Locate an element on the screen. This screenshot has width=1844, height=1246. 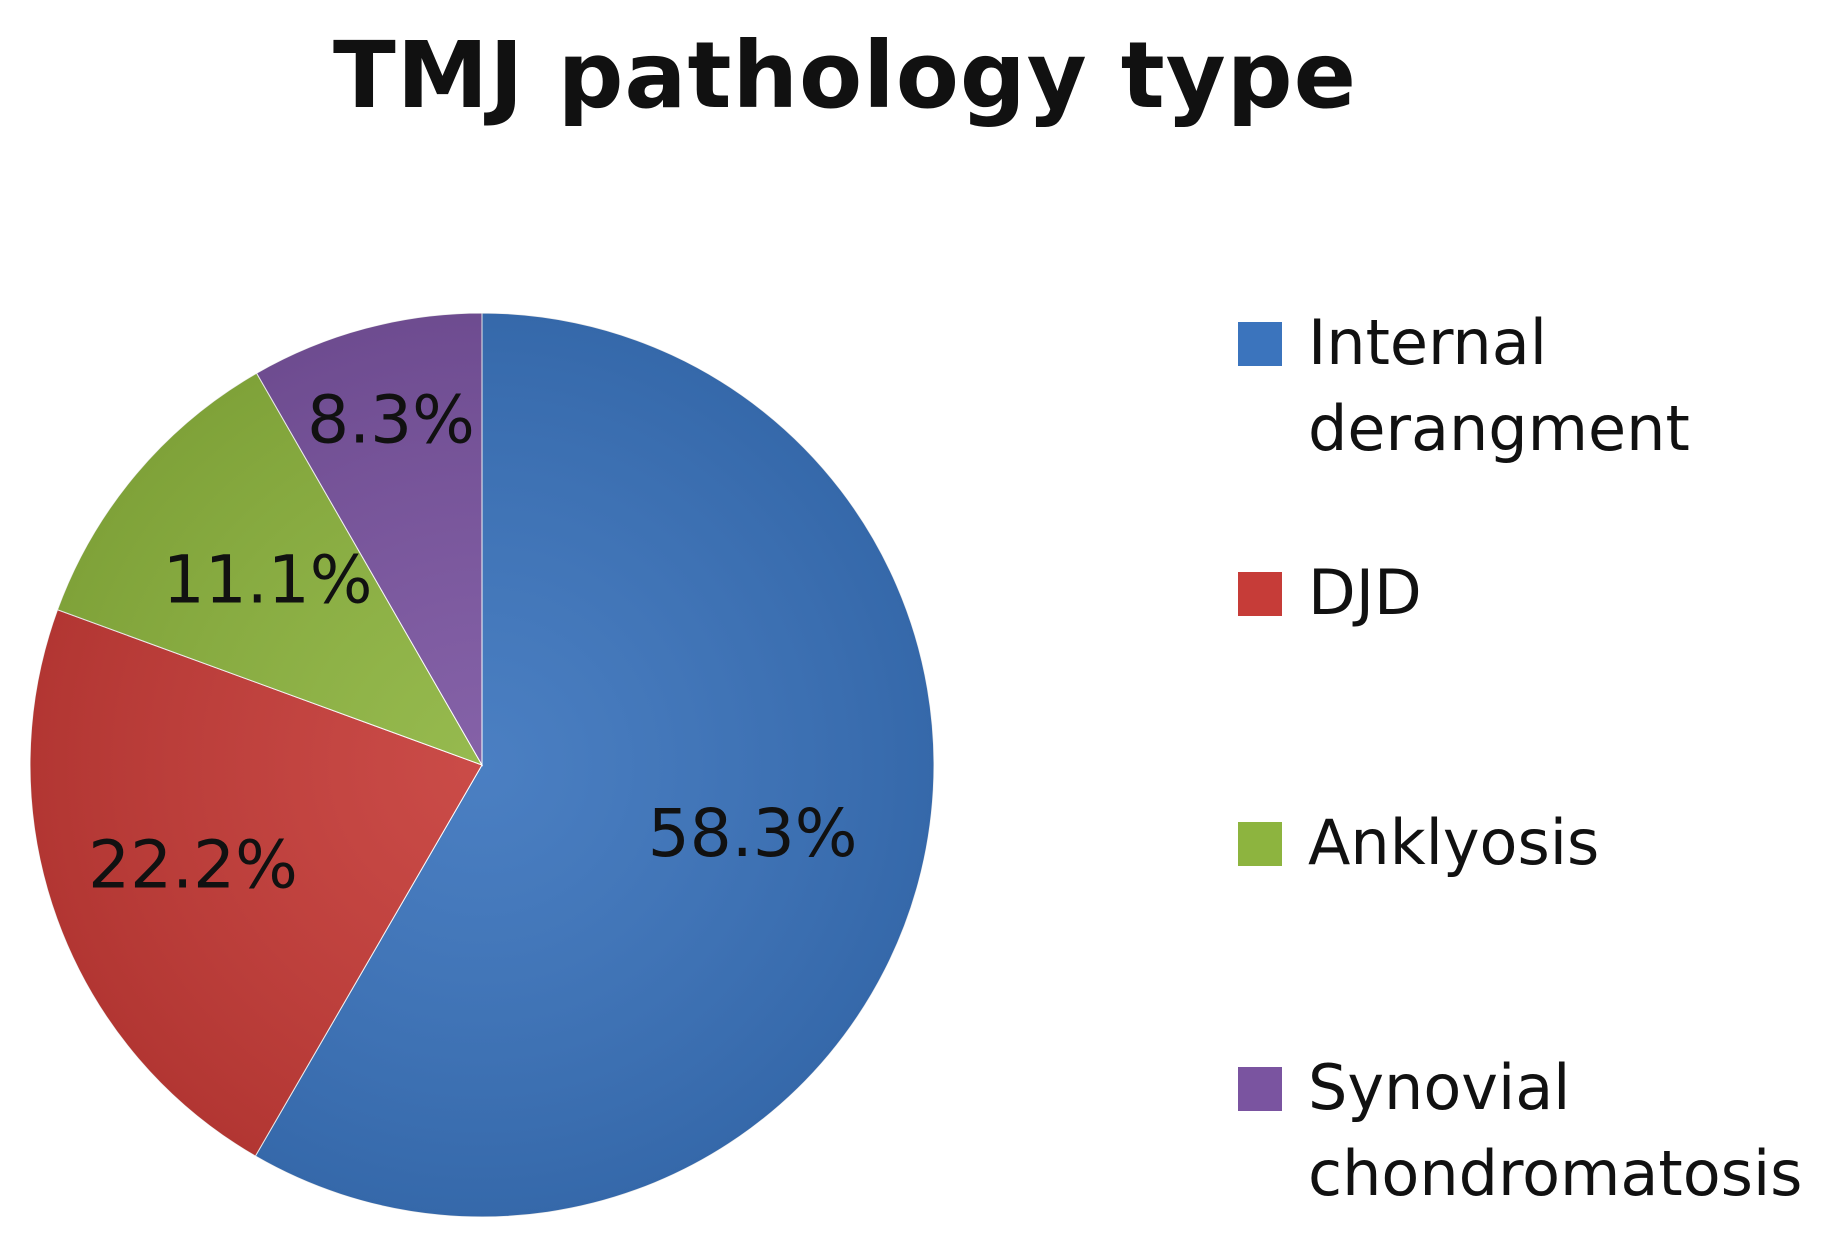
legend-item-synovial-chondromatosis: Synovial chondromatosis is located at coordinates (1523, 1131).